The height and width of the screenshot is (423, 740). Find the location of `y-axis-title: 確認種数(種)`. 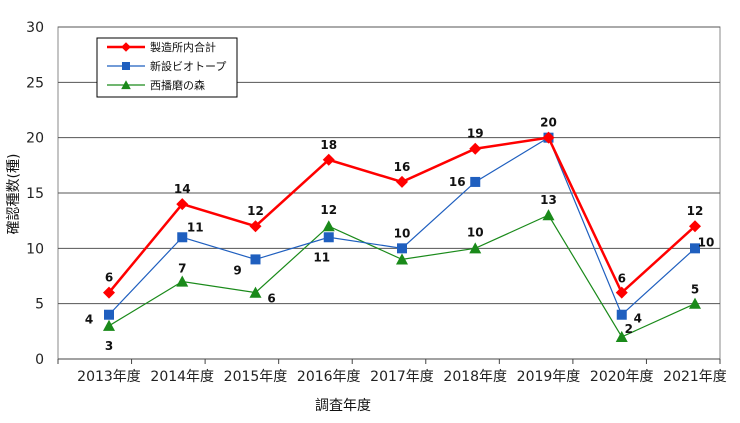

y-axis-title: 確認種数(種) is located at coordinates (14, 194).